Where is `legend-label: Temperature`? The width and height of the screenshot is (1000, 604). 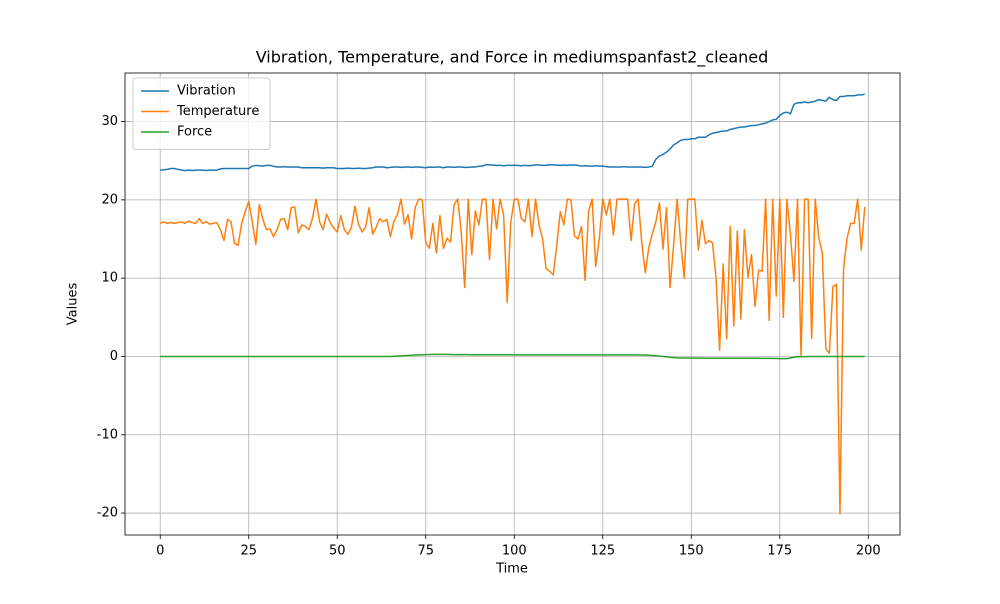
legend-label: Temperature is located at coordinates (217, 111).